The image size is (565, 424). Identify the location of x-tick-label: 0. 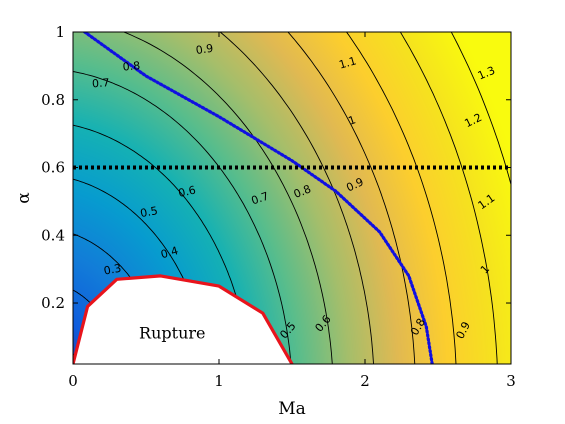
(73, 381).